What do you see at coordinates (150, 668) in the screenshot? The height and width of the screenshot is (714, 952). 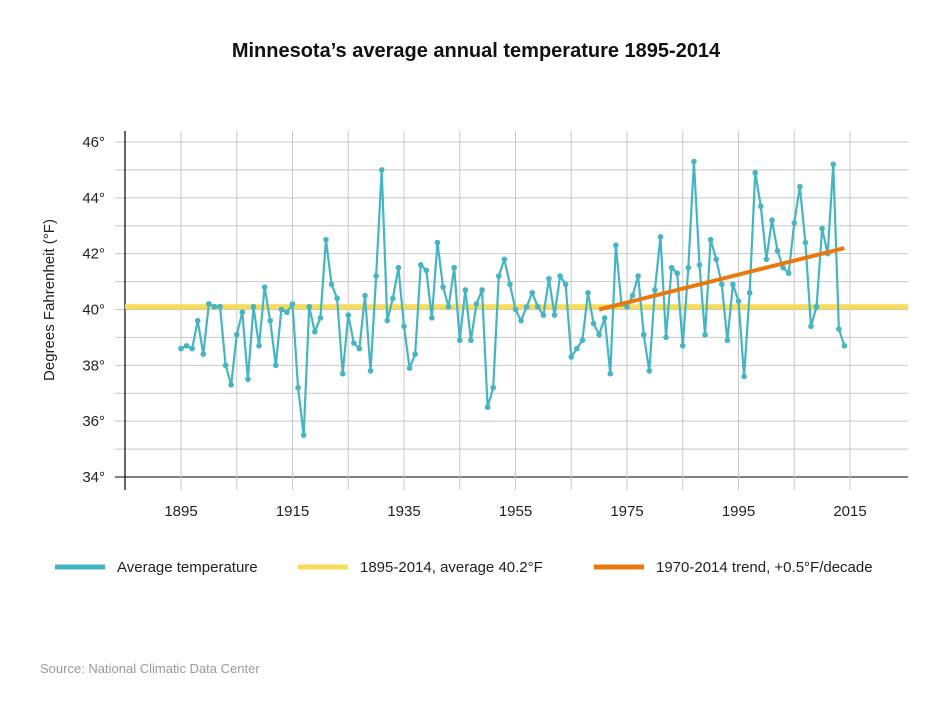 I see `source-note: Source: National Climatic Data Center` at bounding box center [150, 668].